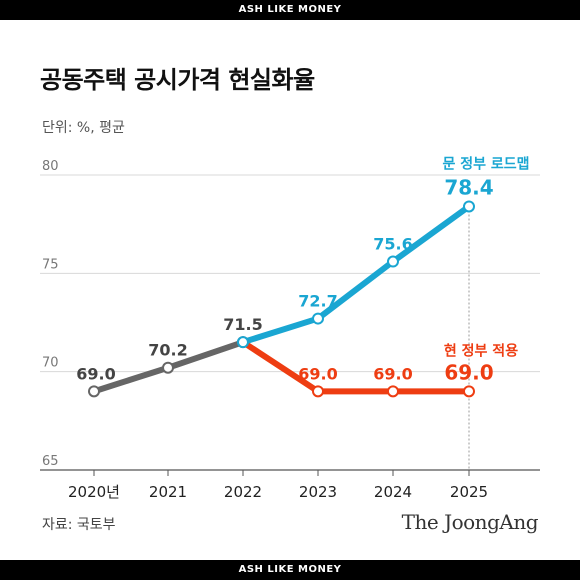 This screenshot has height=580, width=580. I want to click on series-line-moon, so click(356, 274).